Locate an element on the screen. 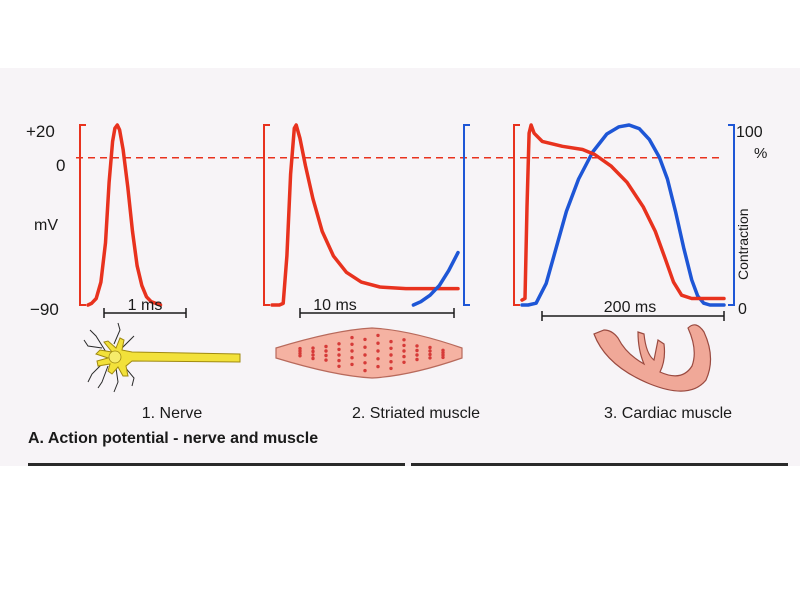  panel-1-title: 1. Nerve is located at coordinates (172, 413).